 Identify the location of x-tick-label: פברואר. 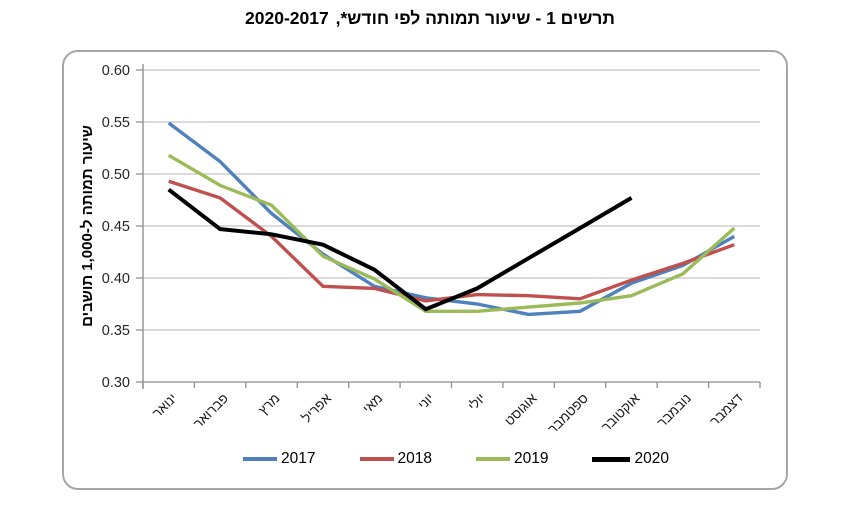
(210, 411).